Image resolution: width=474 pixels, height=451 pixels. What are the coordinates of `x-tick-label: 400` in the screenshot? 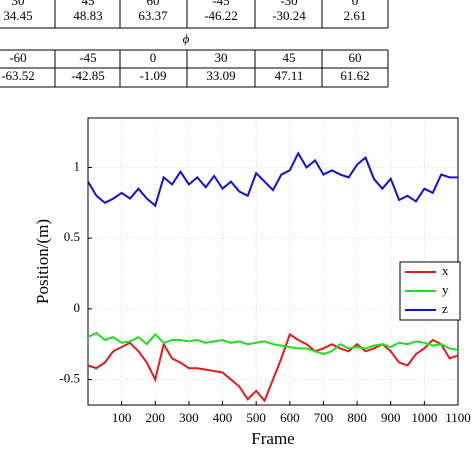 It's located at (223, 417).